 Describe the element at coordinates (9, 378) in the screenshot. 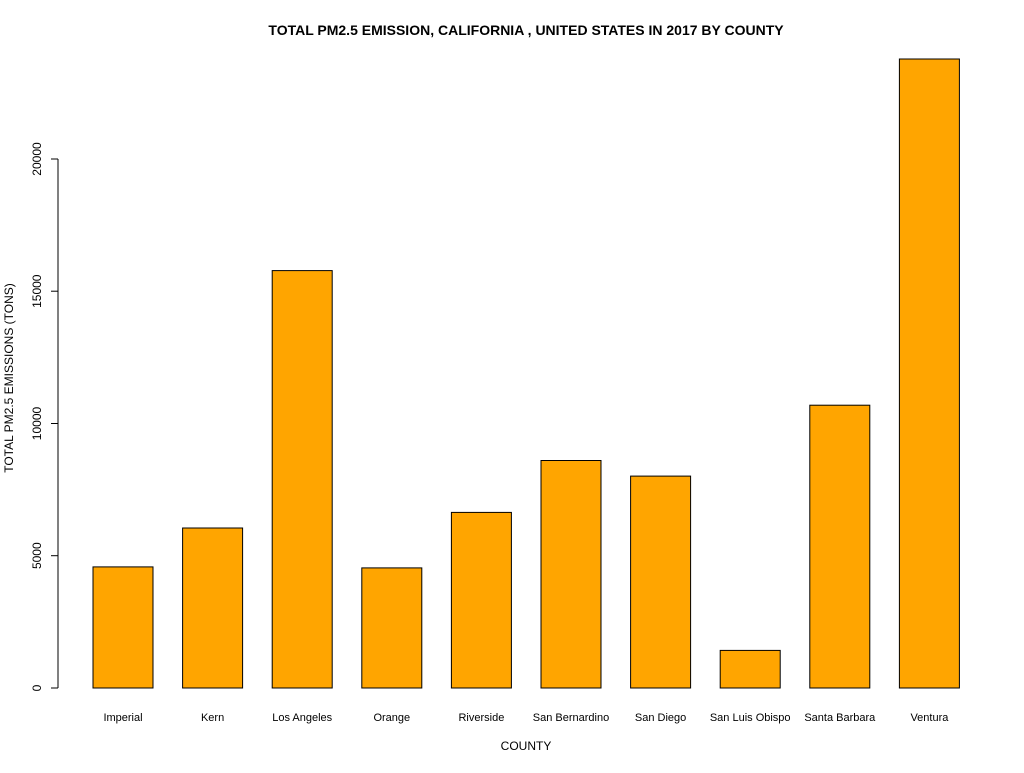

I see `y-axis-label: TOTAL PM2.5 EMISSIONS (TONS)` at that location.